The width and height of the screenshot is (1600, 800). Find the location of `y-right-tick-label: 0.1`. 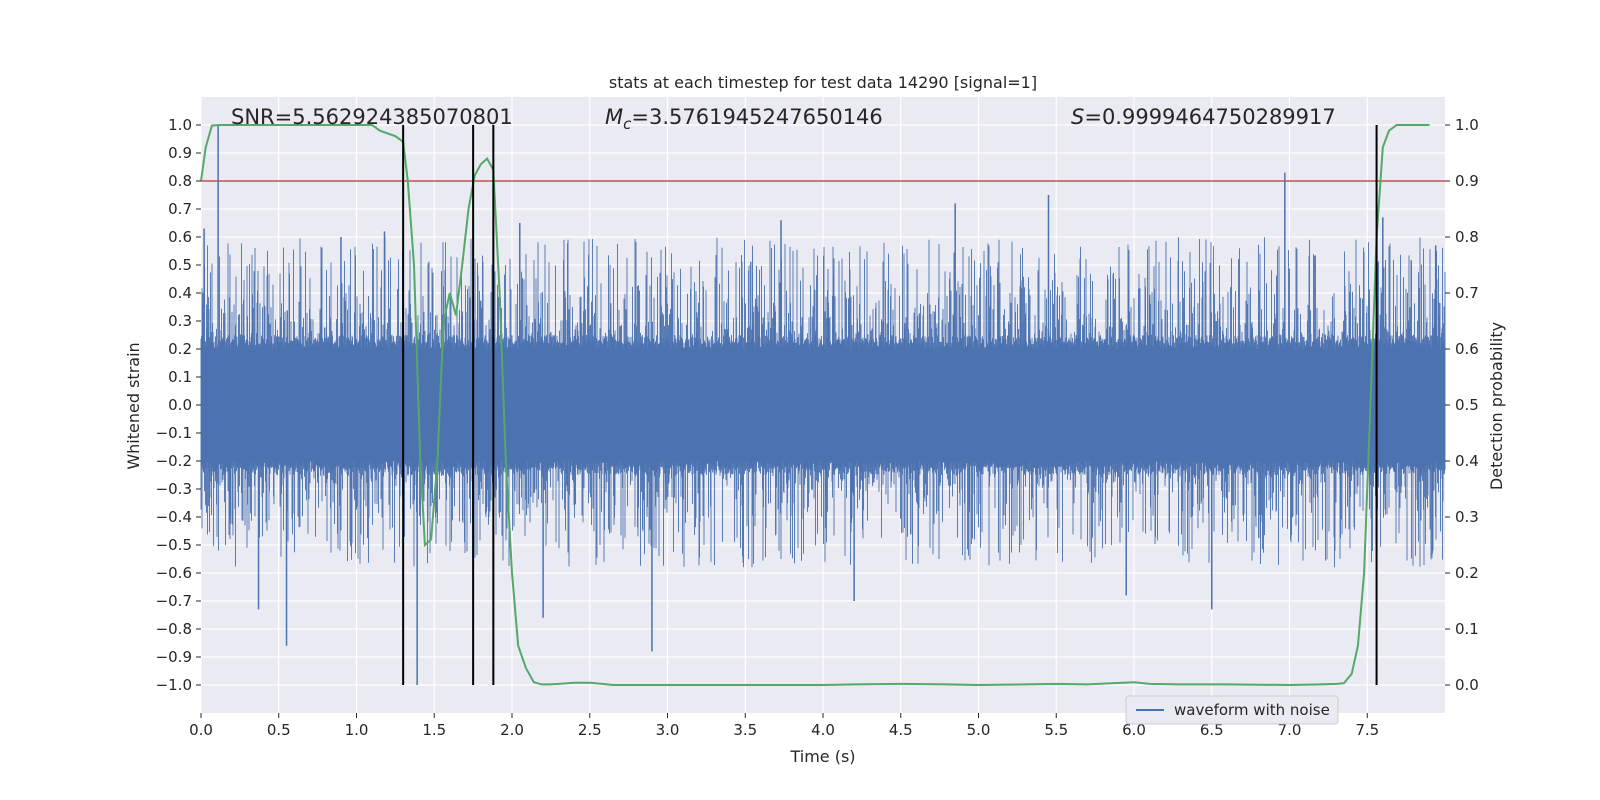

y-right-tick-label: 0.1 is located at coordinates (1467, 629).